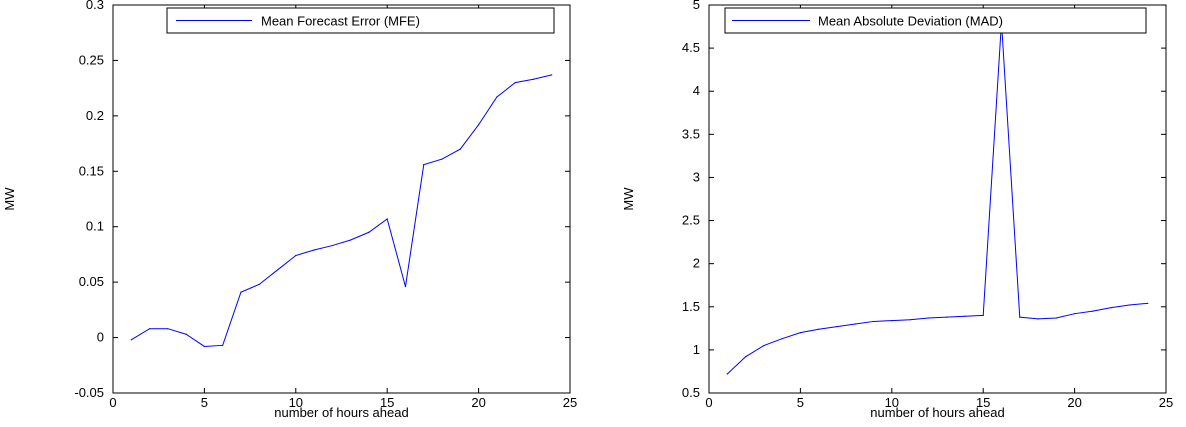 The width and height of the screenshot is (1186, 427). What do you see at coordinates (91, 281) in the screenshot?
I see `y-tick-label: 0.05` at bounding box center [91, 281].